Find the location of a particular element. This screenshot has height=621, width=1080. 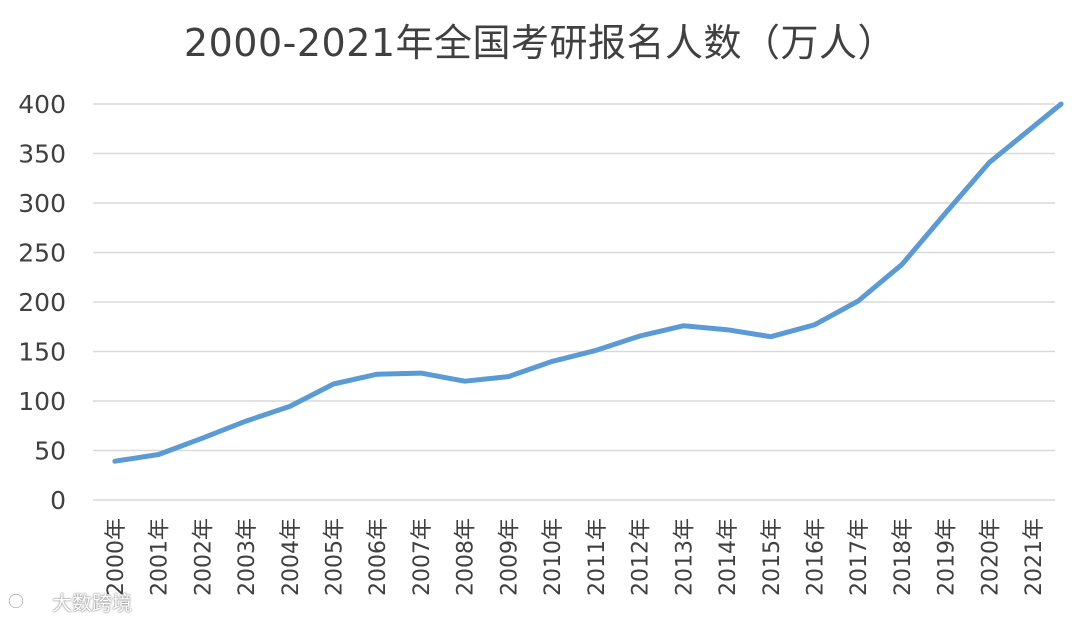

y-axis-ticks: 0 50 100 150 200 250 300 350 400 is located at coordinates (42, 302).